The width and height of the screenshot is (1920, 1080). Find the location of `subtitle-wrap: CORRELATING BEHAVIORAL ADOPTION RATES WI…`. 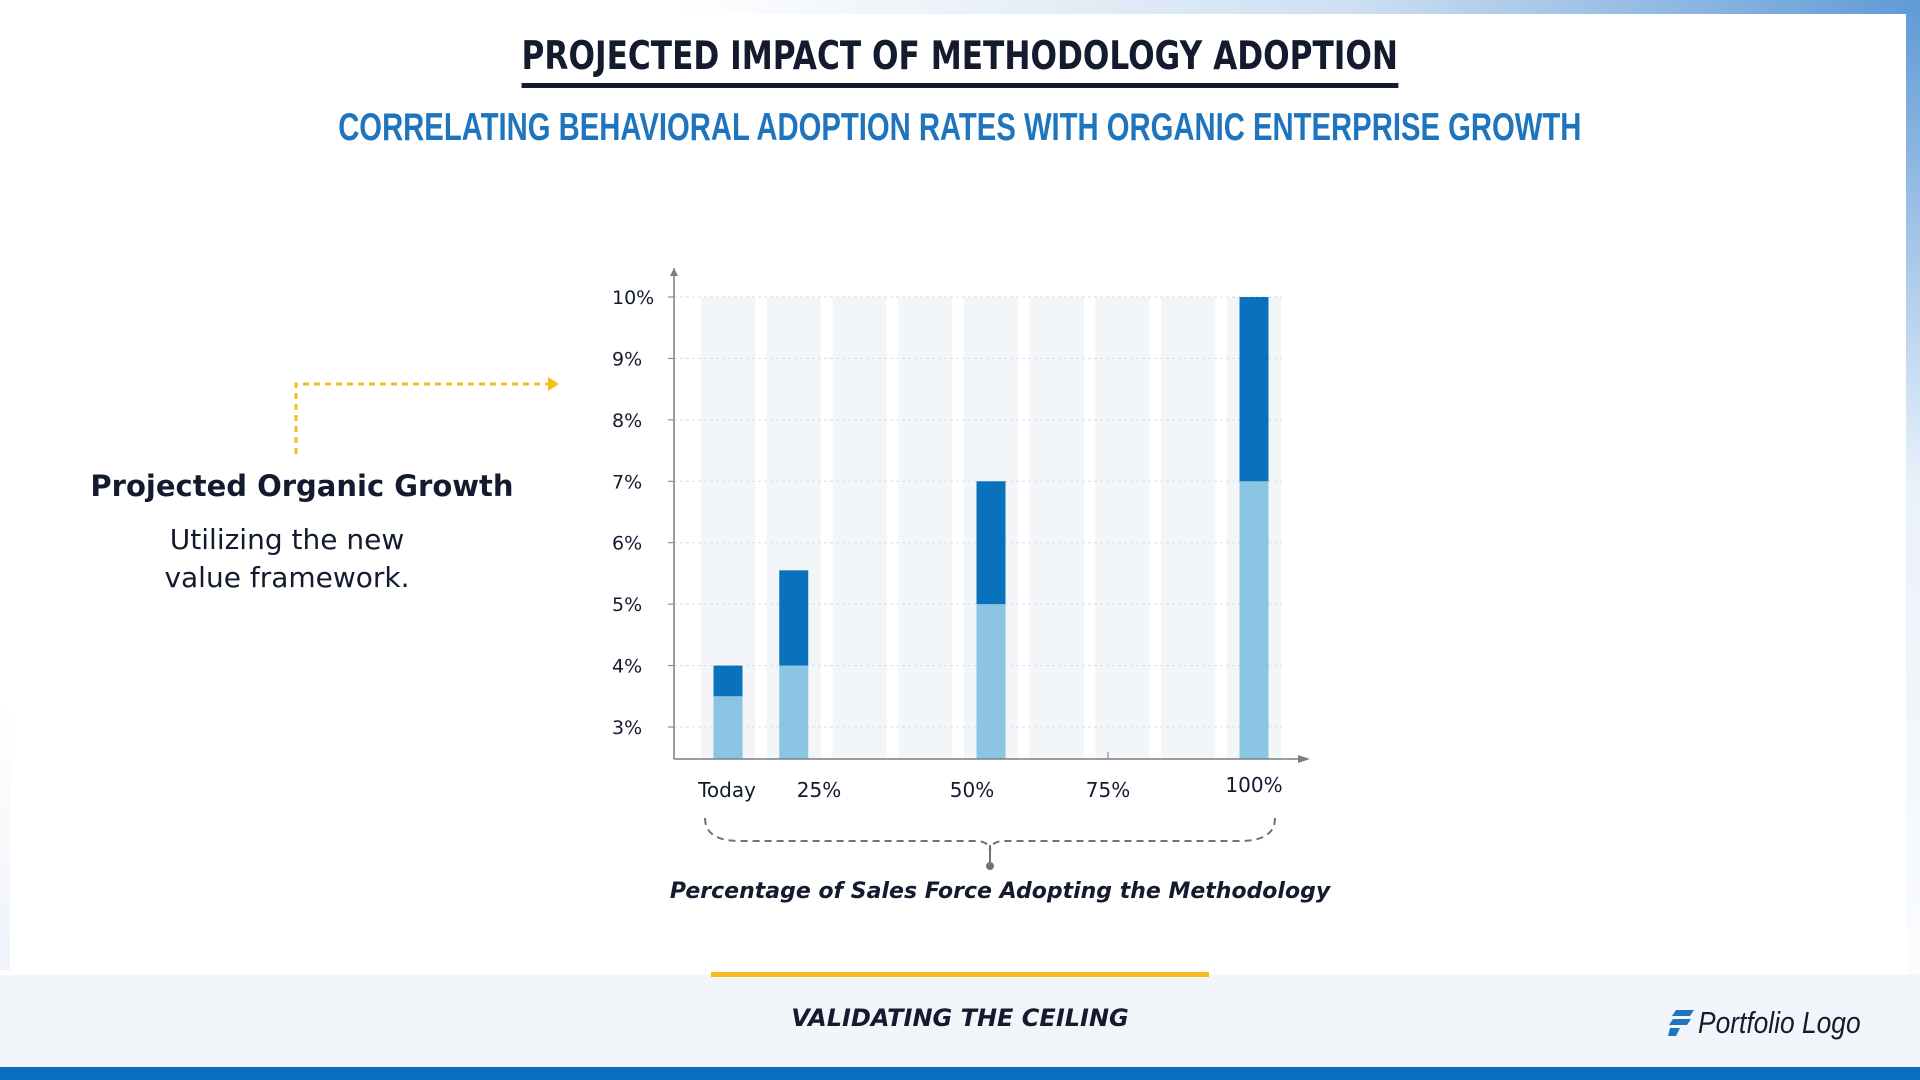

subtitle-wrap: CORRELATING BEHAVIORAL ADOPTION RATES WI… is located at coordinates (960, 128).